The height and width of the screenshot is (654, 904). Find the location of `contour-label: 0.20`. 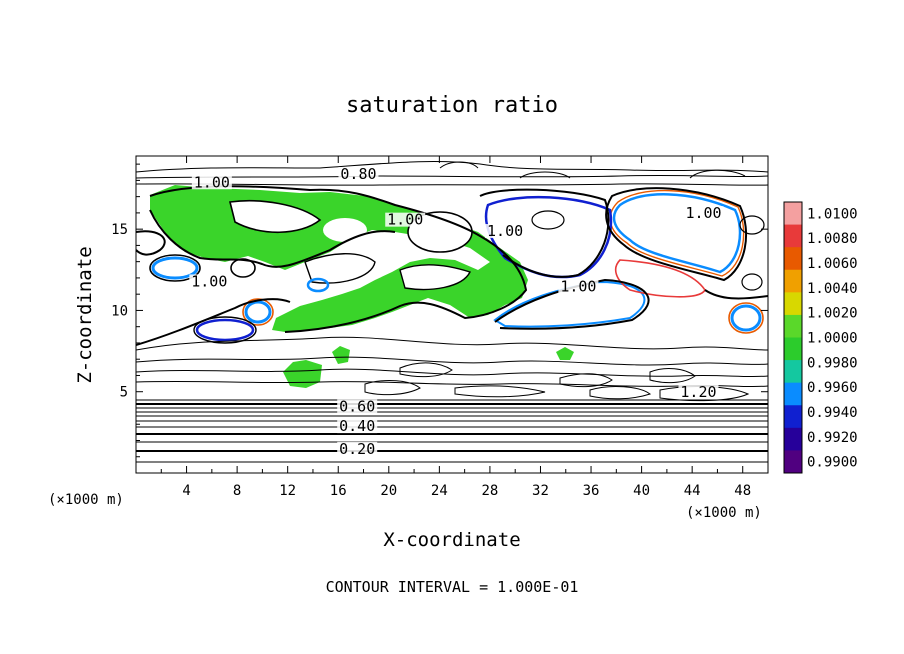

contour-label: 0.20 is located at coordinates (357, 449).